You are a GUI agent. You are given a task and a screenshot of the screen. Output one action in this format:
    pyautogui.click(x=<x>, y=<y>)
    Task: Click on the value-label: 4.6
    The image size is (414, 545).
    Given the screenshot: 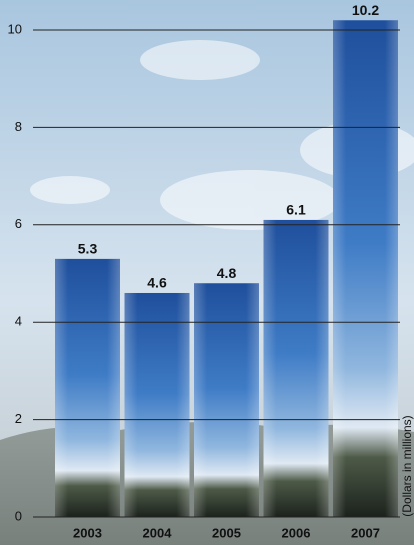 What is the action you would take?
    pyautogui.click(x=157, y=283)
    